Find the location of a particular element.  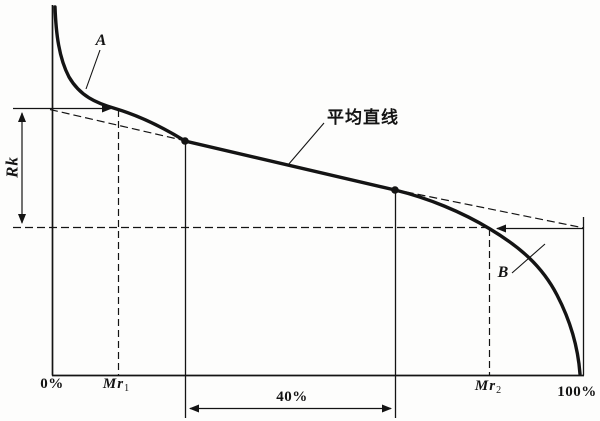

fit-point-left-dot is located at coordinates (185, 141).